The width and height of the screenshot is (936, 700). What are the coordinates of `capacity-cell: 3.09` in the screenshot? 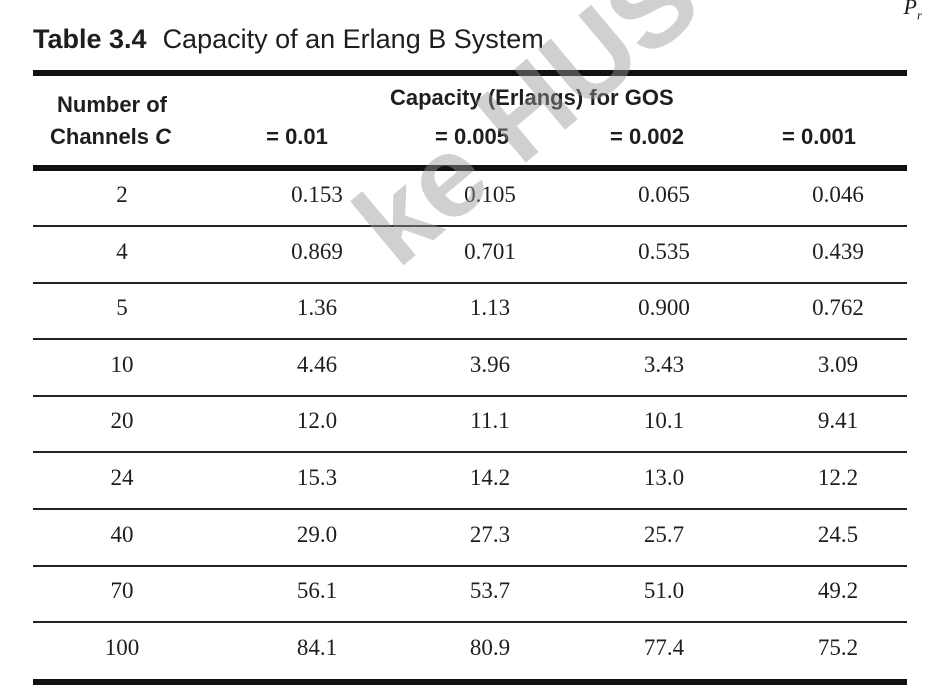 It's located at (838, 365).